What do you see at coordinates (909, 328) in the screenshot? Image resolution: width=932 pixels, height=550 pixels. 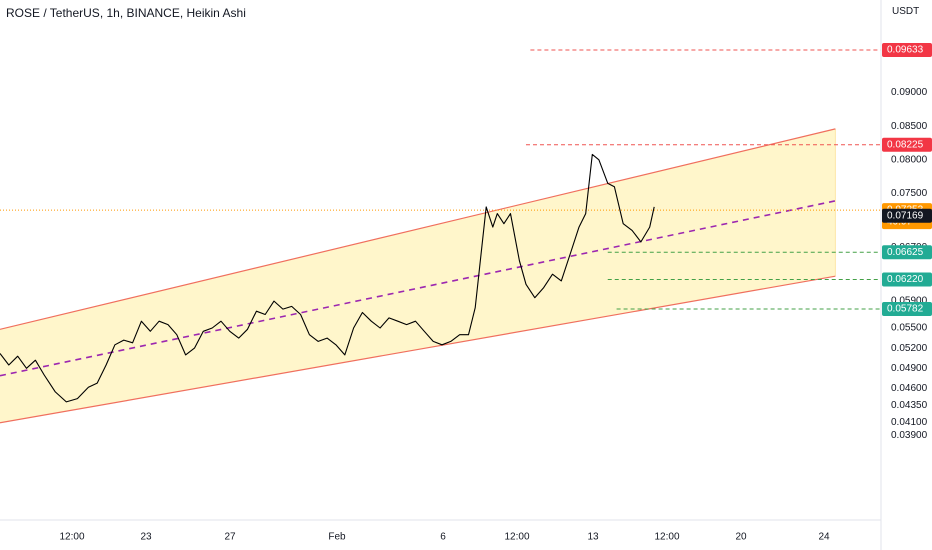 I see `price-tick-label: 0.05500` at bounding box center [909, 328].